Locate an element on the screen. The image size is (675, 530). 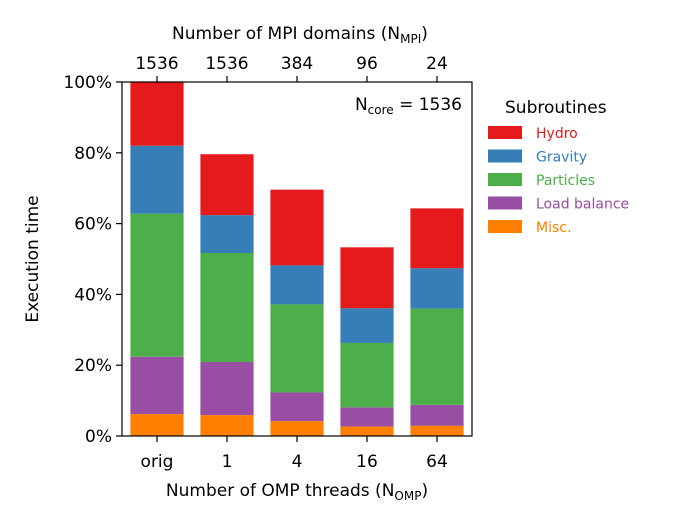
x-tick-label: 1 is located at coordinates (227, 462).